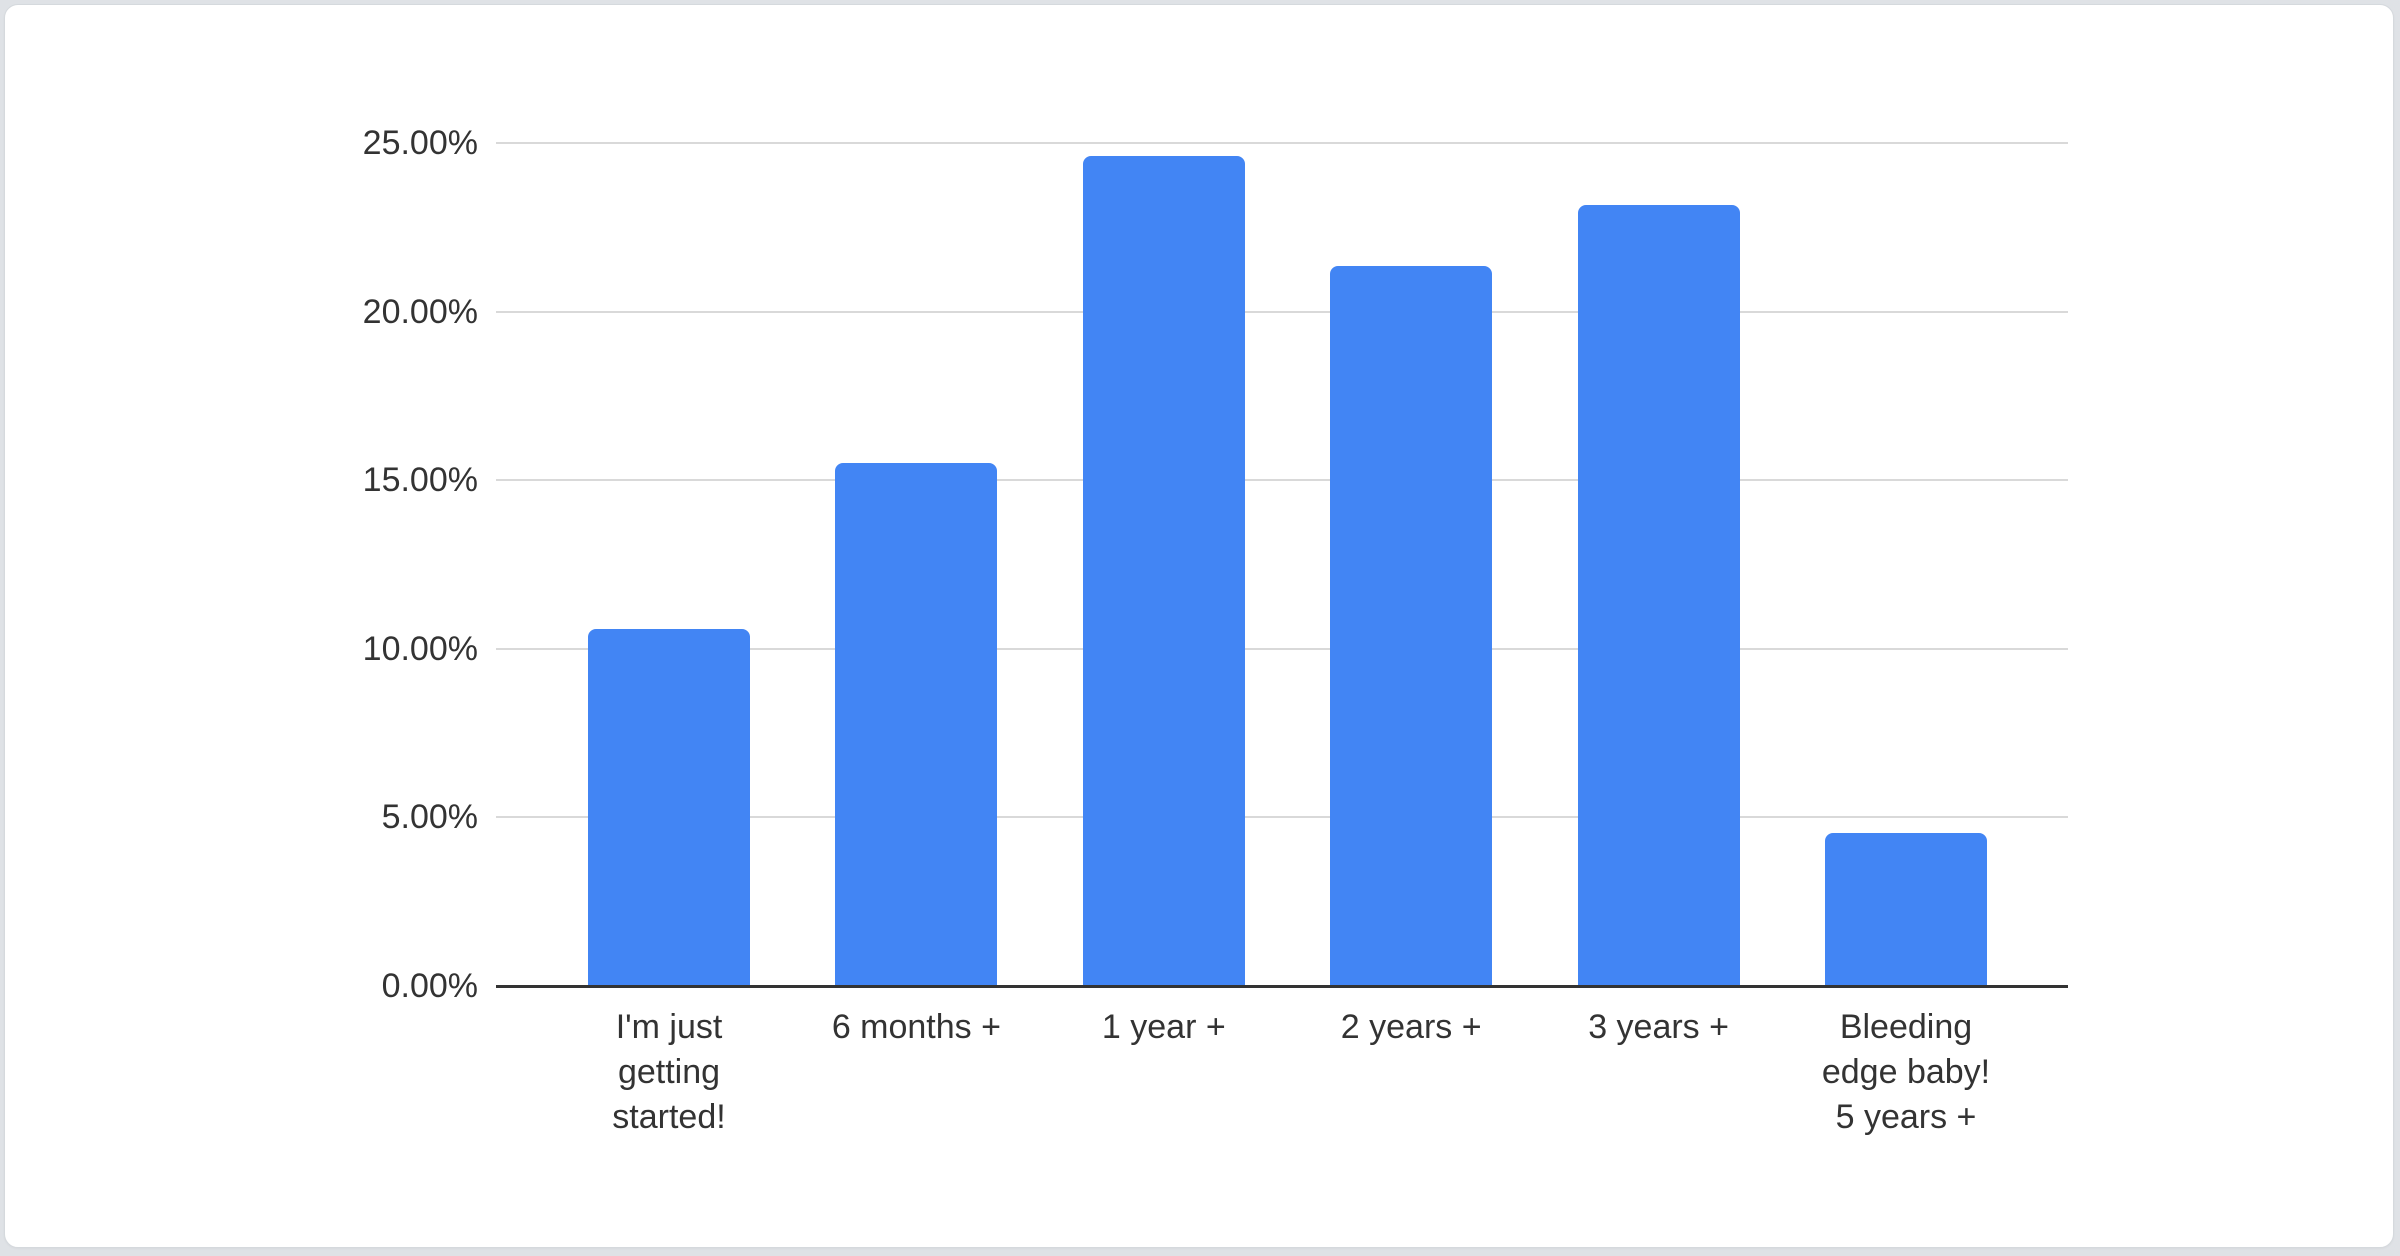 This screenshot has width=2400, height=1256. I want to click on x-axis-category-label: 1 year +, so click(1164, 1027).